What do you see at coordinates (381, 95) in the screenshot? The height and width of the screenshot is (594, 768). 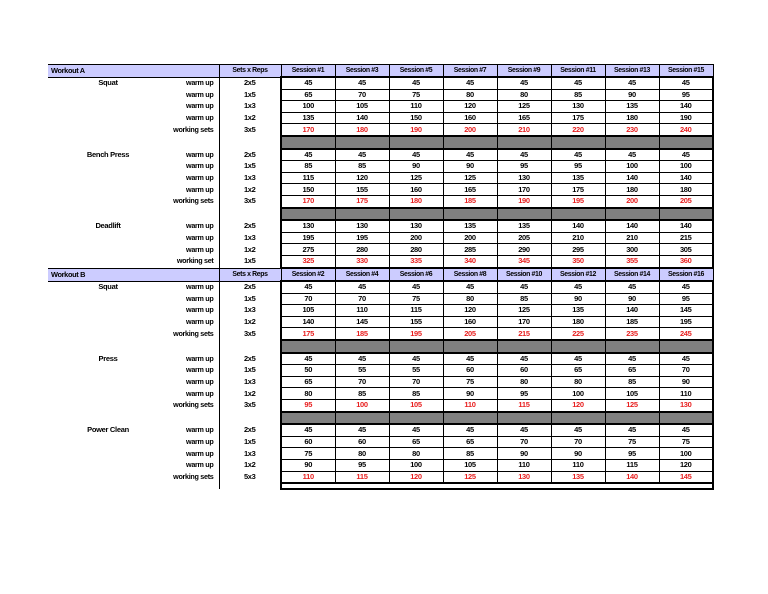 I see `exercise-row: warm up 1x5 65 70 75 80 80 85 90 95` at bounding box center [381, 95].